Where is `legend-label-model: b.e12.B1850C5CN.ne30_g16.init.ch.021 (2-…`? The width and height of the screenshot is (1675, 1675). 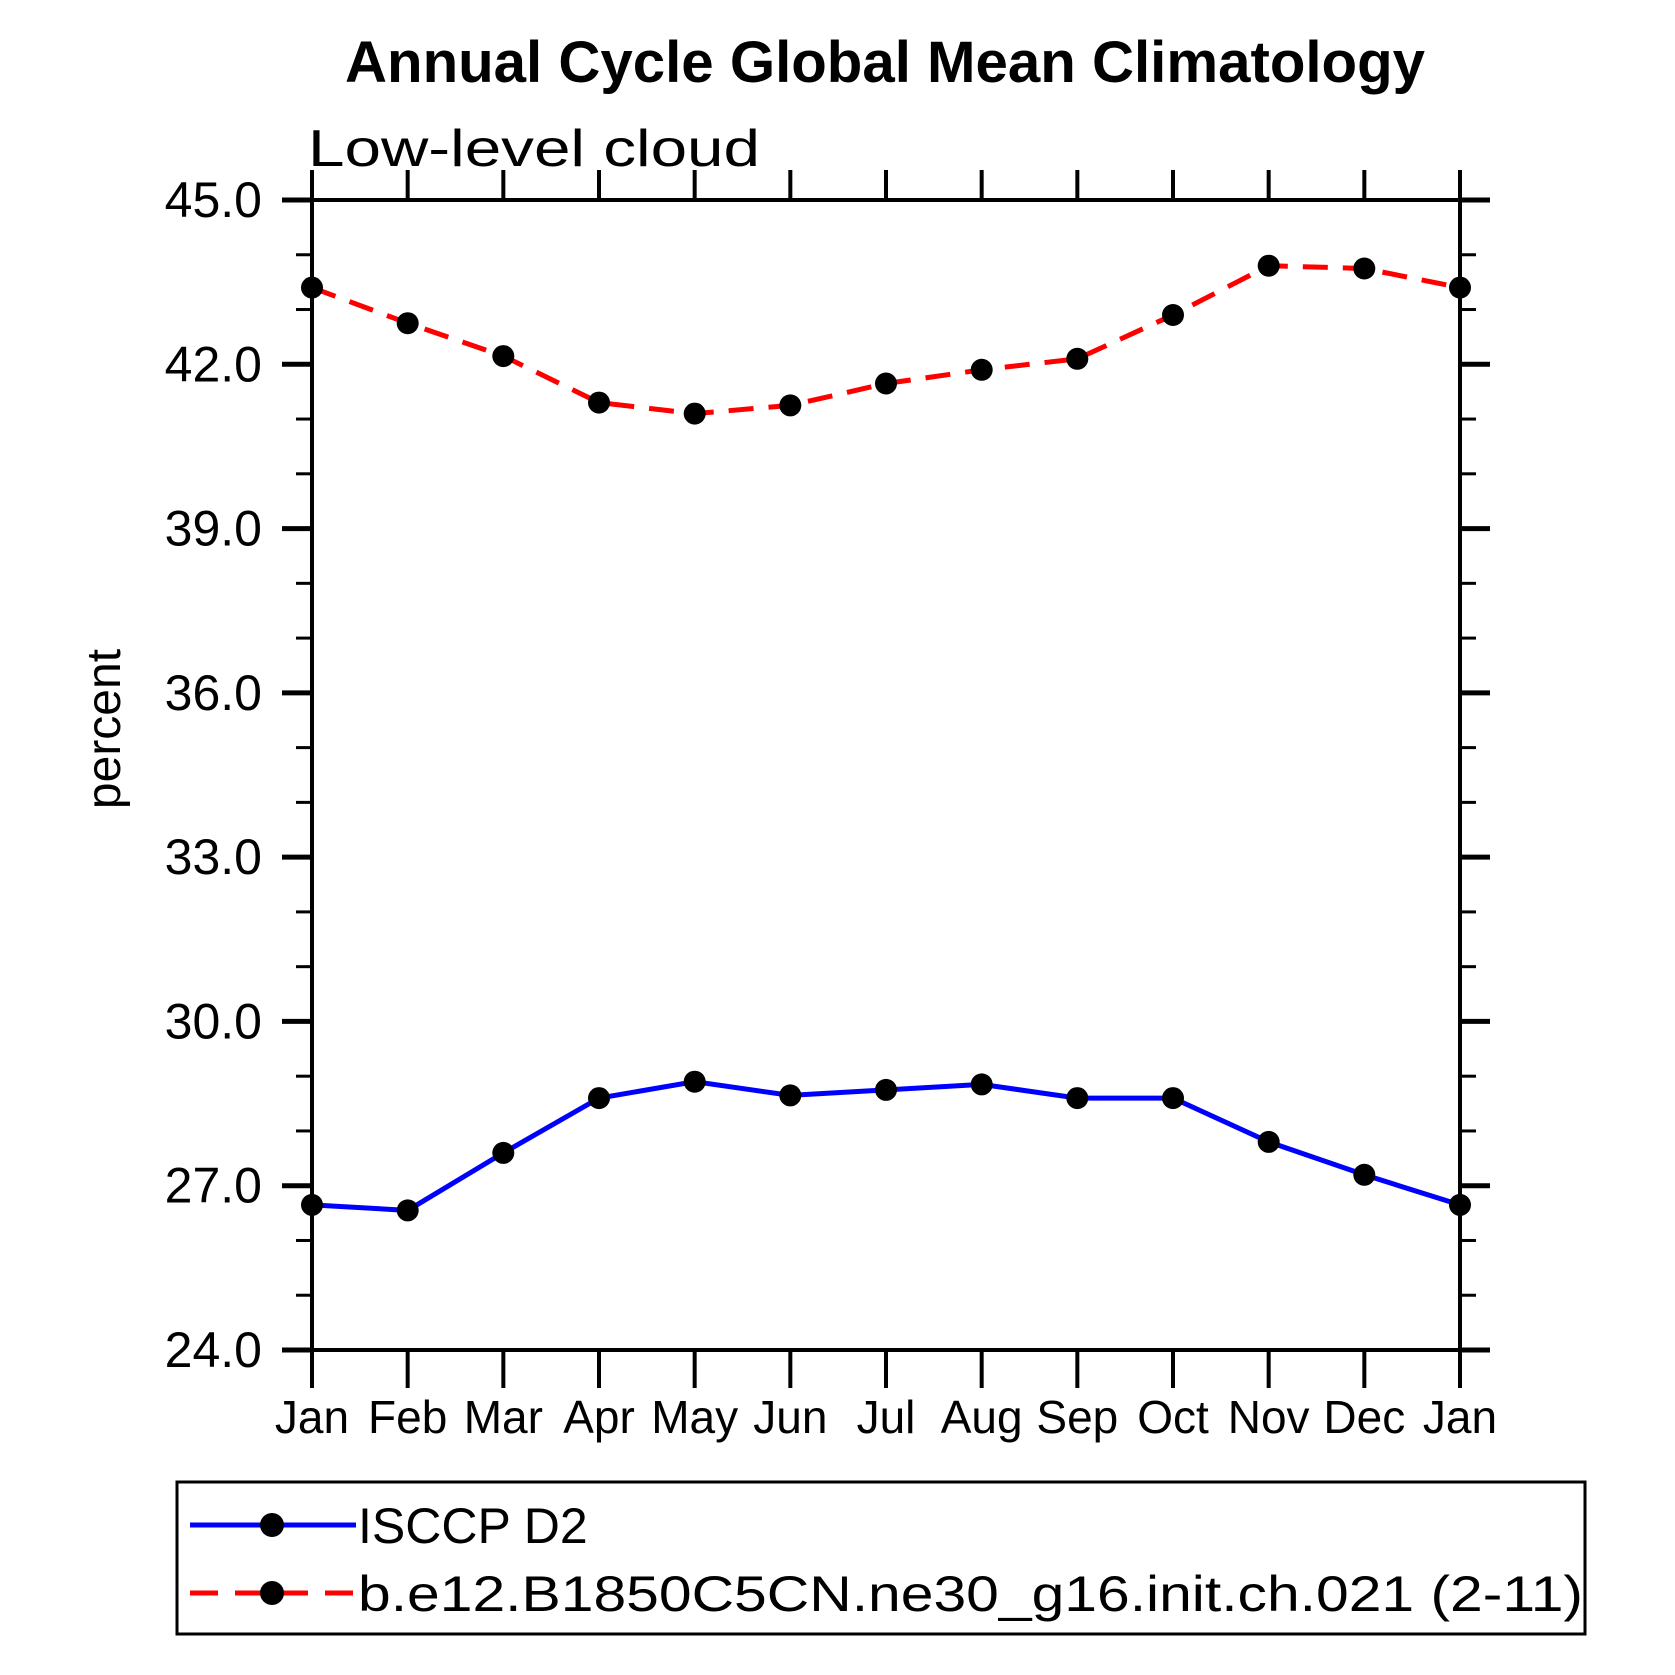 legend-label-model: b.e12.B1850C5CN.ne30_g16.init.ch.021 (2-… is located at coordinates (970, 1594).